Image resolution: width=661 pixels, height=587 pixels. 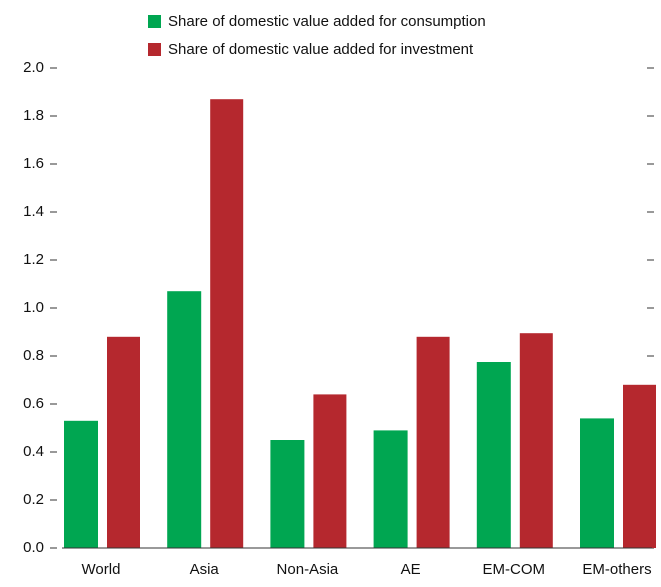 What do you see at coordinates (33, 403) in the screenshot?
I see `y-tick-label: 0.6` at bounding box center [33, 403].